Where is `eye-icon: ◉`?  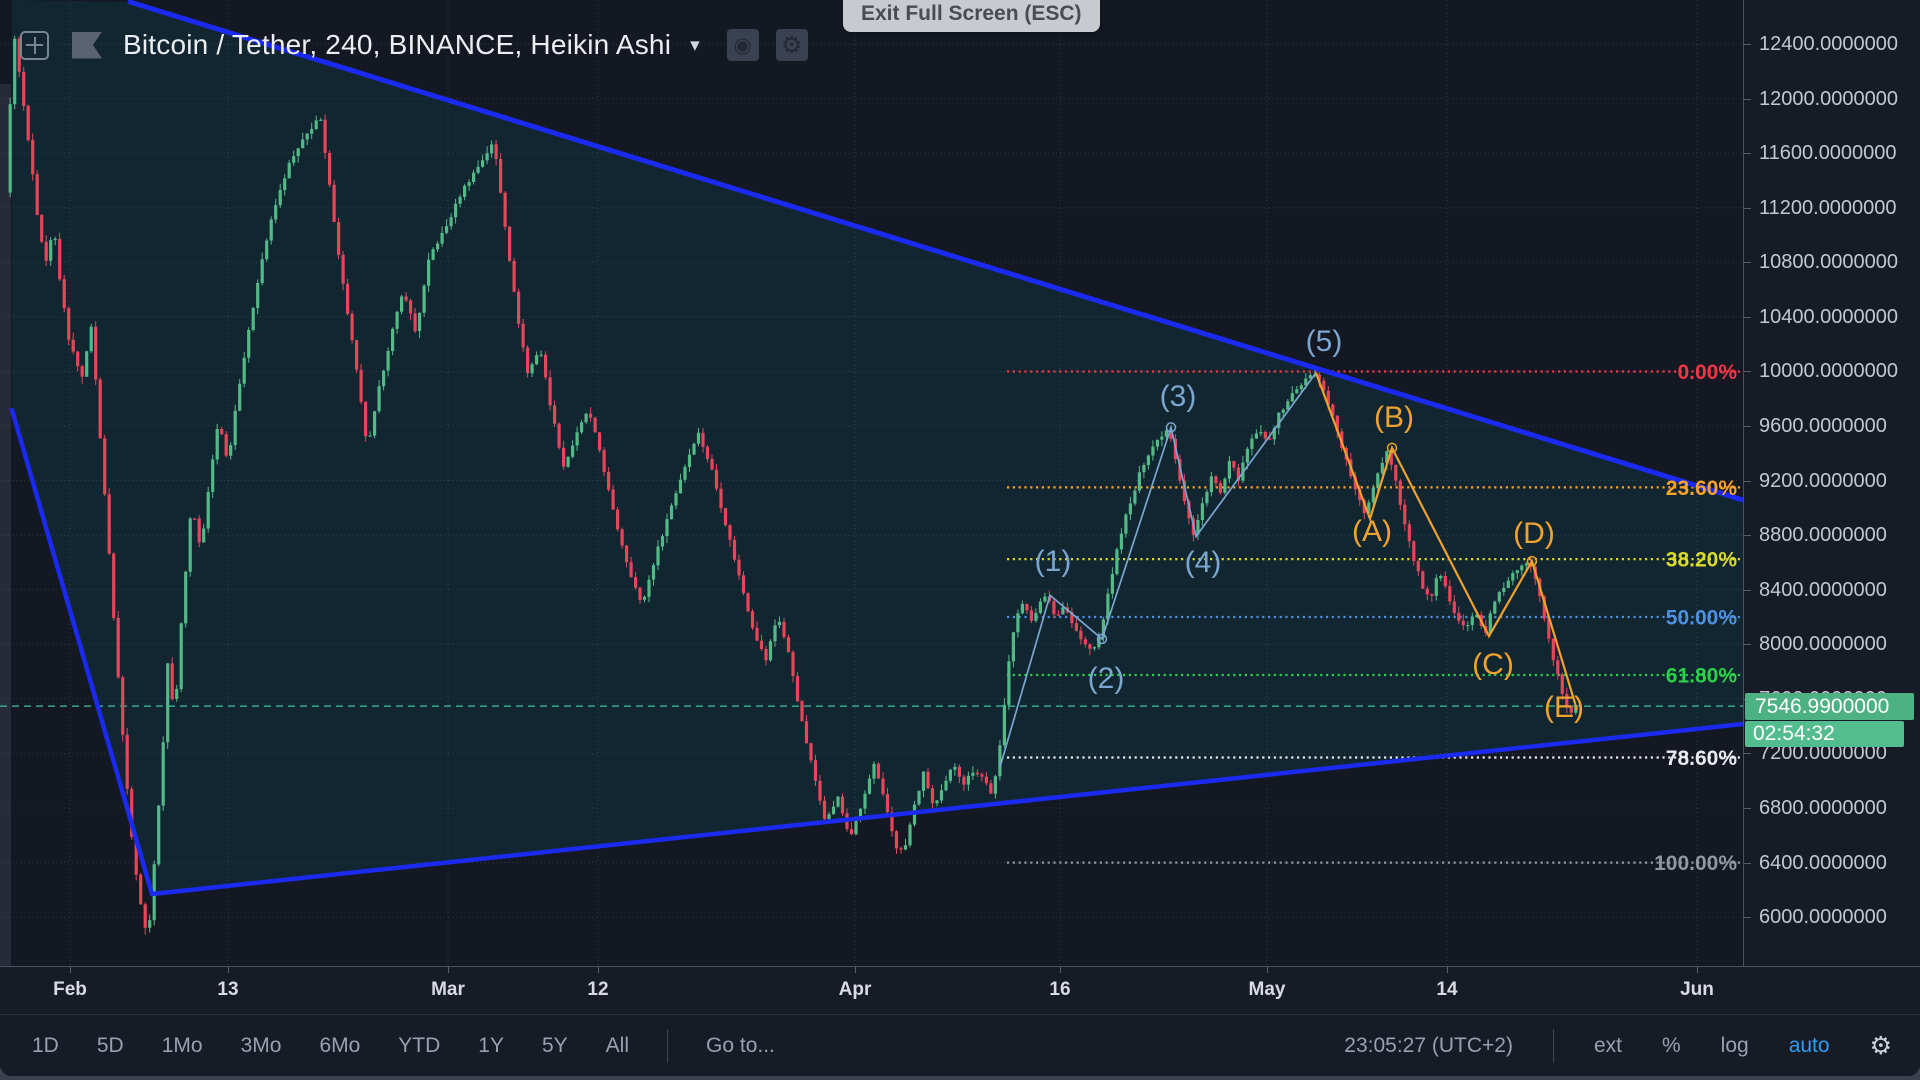
eye-icon: ◉ is located at coordinates (742, 45).